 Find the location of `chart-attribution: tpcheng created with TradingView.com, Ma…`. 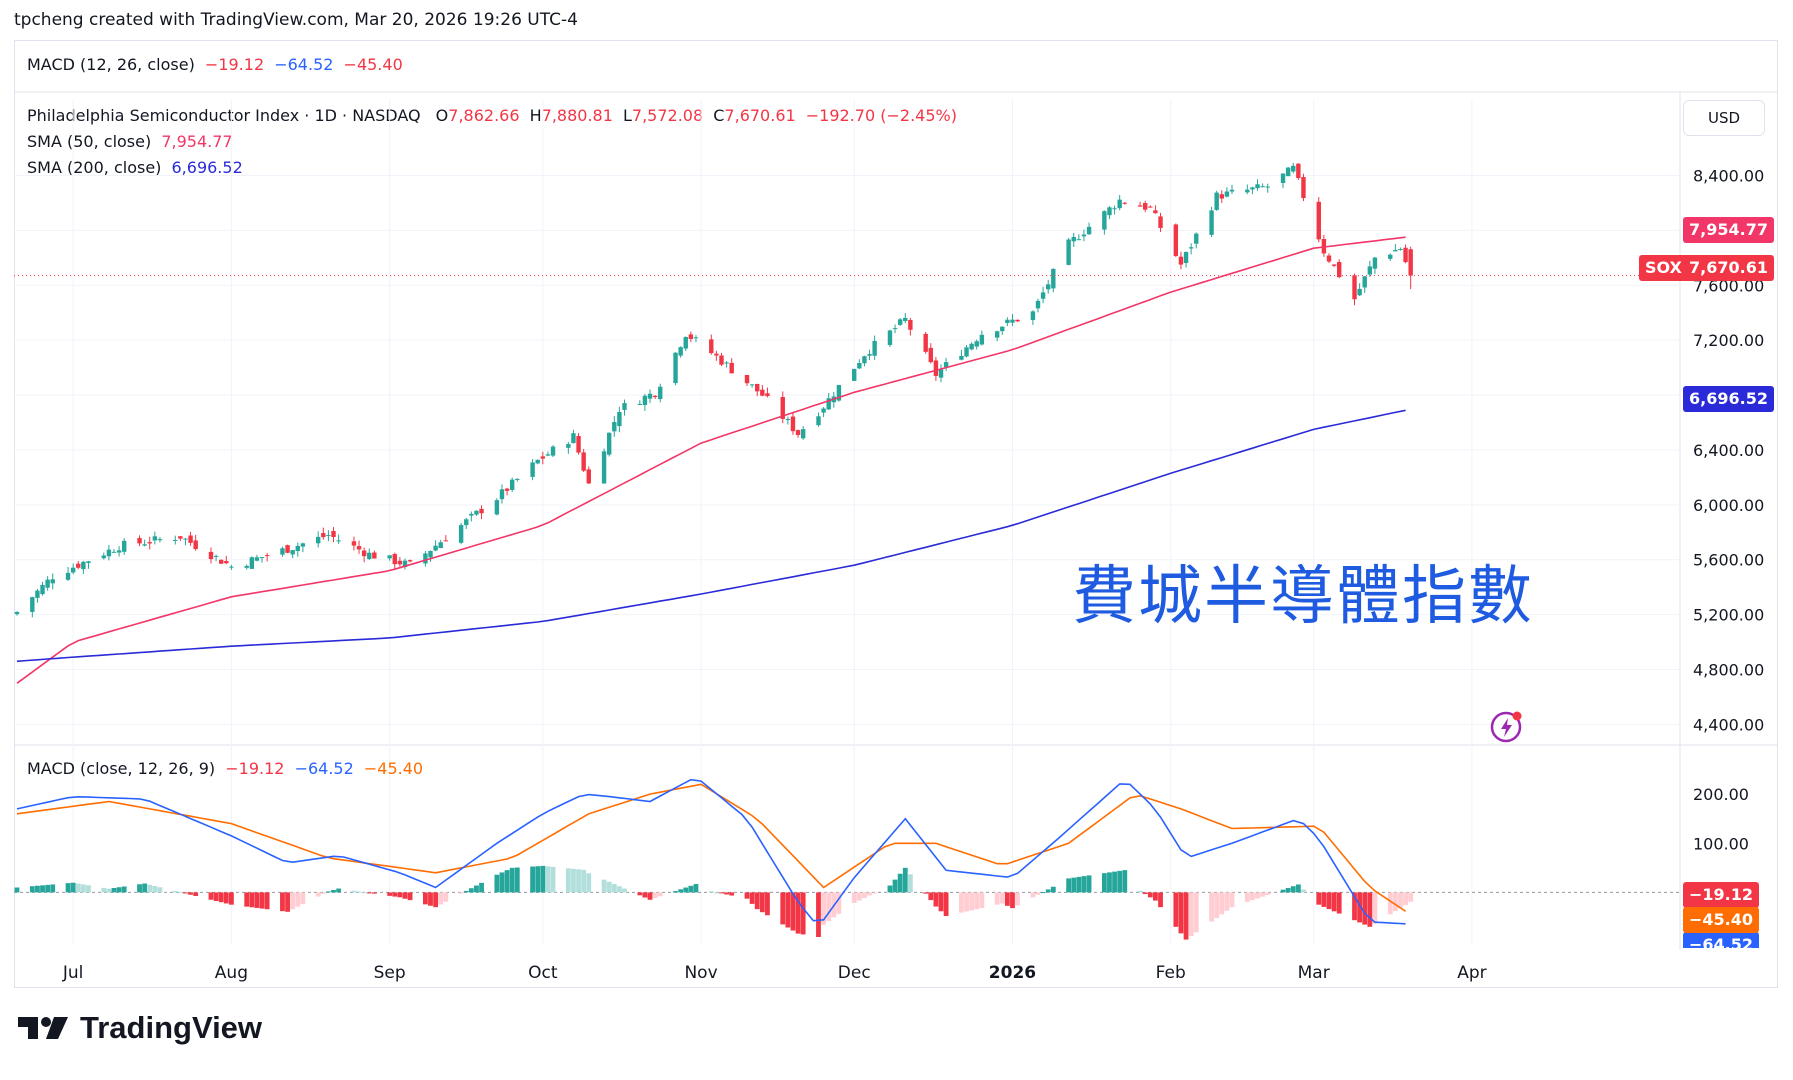

chart-attribution: tpcheng created with TradingView.com, Ma… is located at coordinates (296, 20).